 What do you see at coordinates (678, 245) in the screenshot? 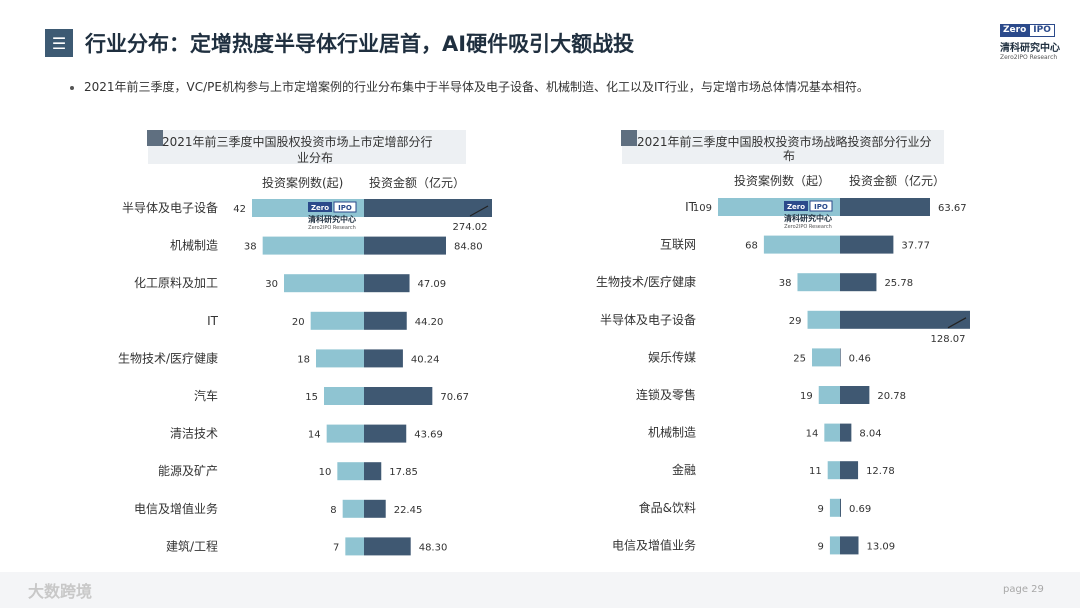
I see `category-label: 互联网` at bounding box center [678, 245].